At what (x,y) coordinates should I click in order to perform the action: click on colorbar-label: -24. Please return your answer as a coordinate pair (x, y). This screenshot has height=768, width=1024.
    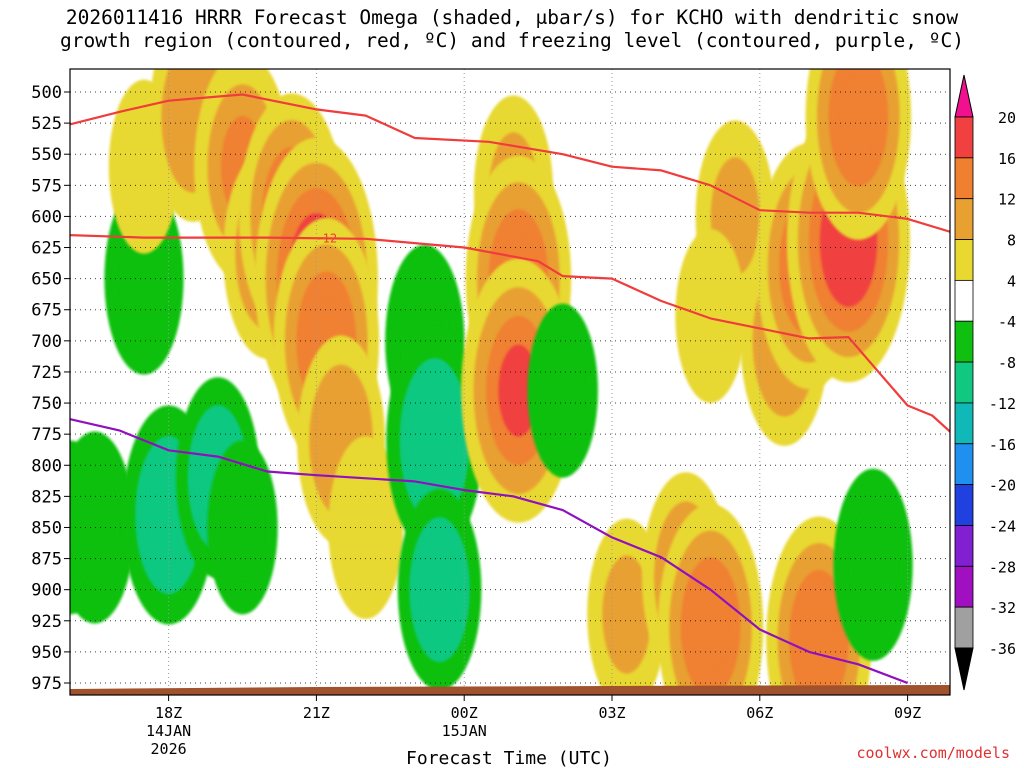
    Looking at the image, I should click on (1002, 526).